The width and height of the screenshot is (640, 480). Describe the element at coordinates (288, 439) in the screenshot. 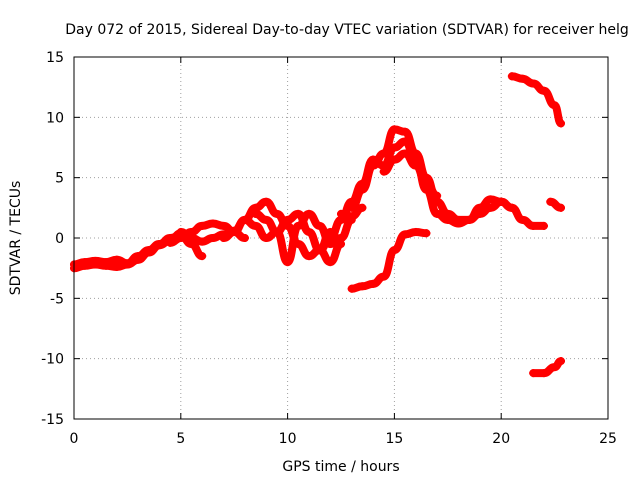

I see `x-tick-label: 10` at that location.